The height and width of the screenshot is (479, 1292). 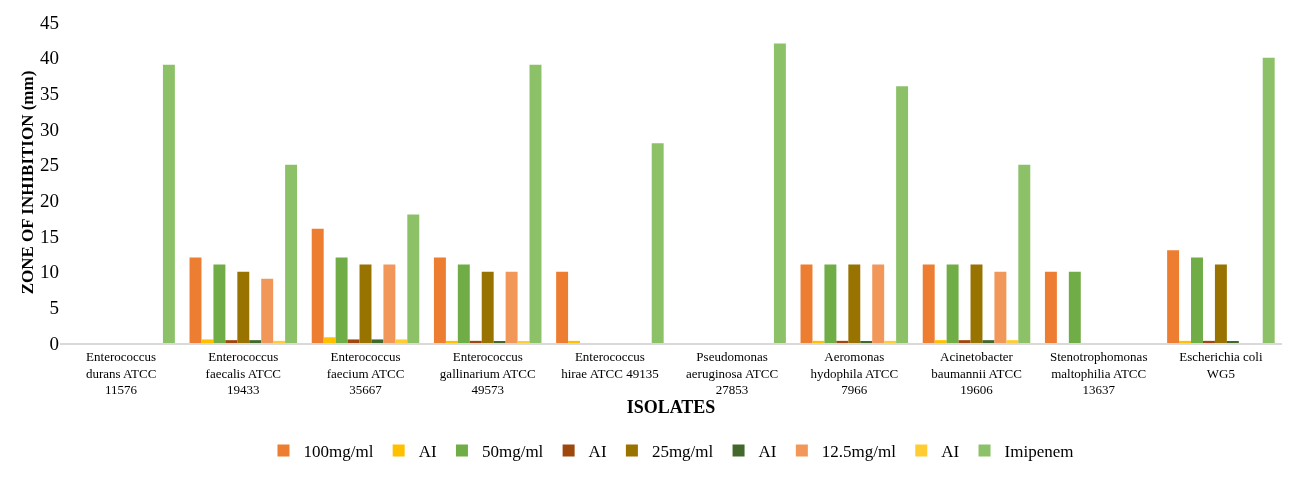 What do you see at coordinates (27, 182) in the screenshot?
I see `y-axis-title: ZONE OF INHIBITION (mm)` at bounding box center [27, 182].